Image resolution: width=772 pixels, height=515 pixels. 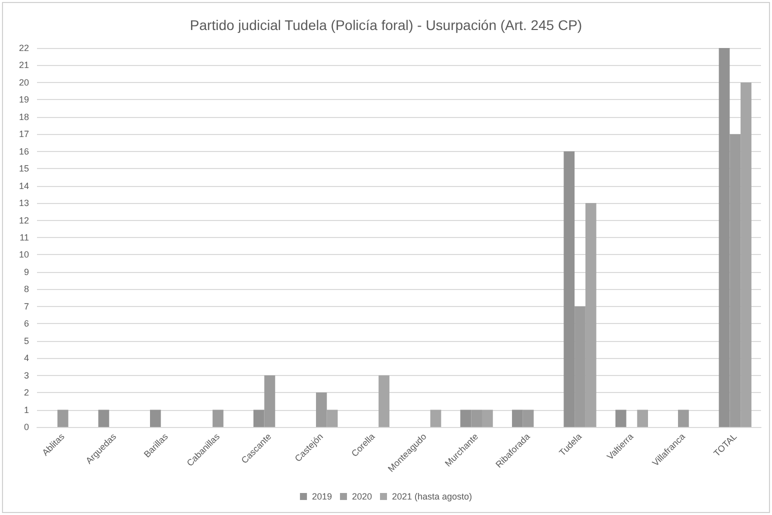 I want to click on y-tick-label: 2, so click(x=26, y=393).